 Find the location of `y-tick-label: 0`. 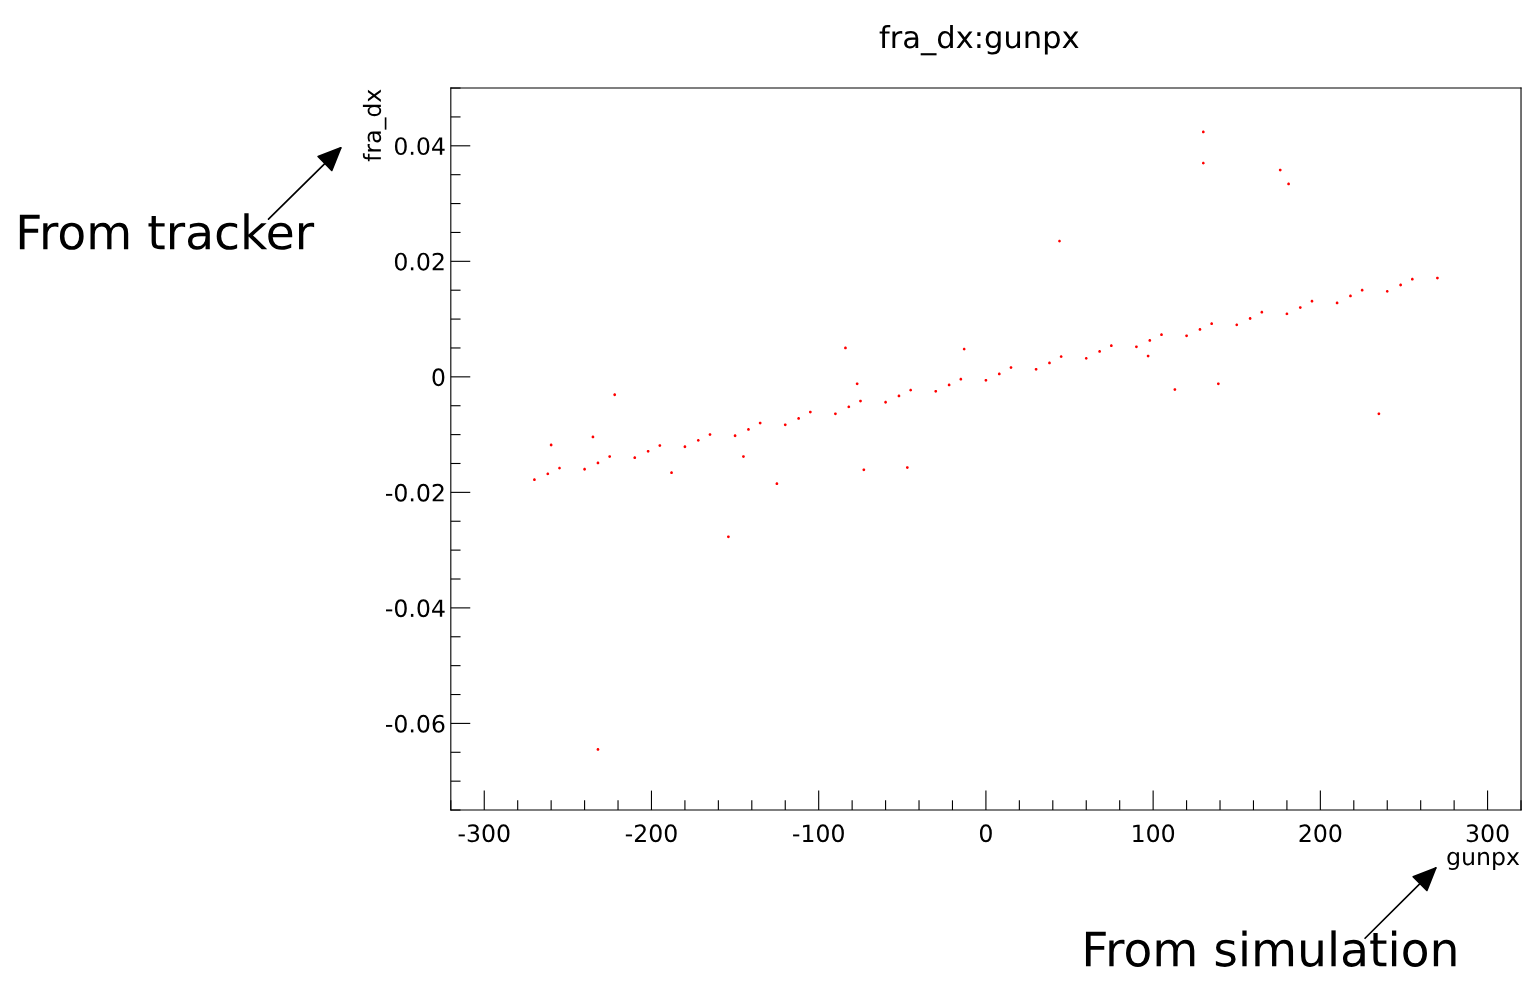

y-tick-label: 0 is located at coordinates (438, 377).